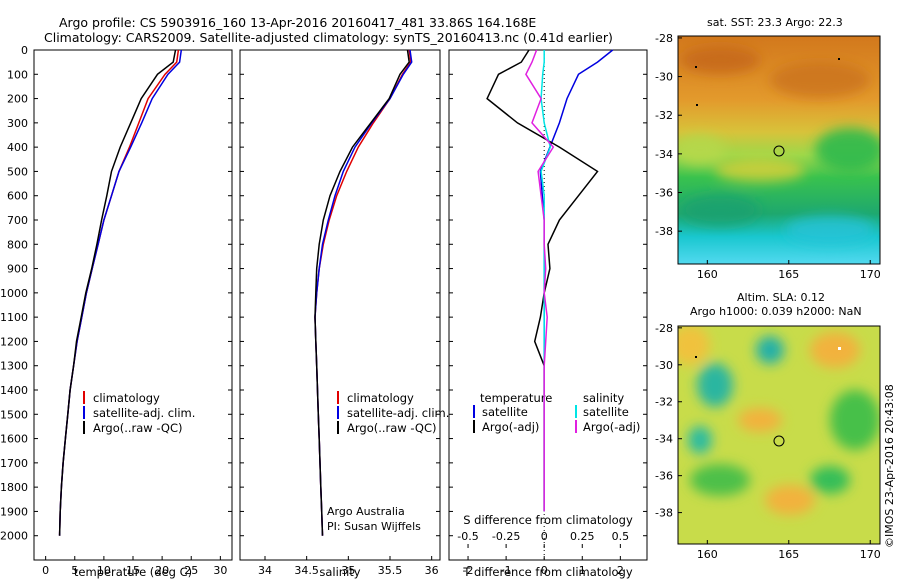 The height and width of the screenshot is (584, 900). What do you see at coordinates (620, 570) in the screenshot?
I see `x-tick-label: 2` at bounding box center [620, 570].